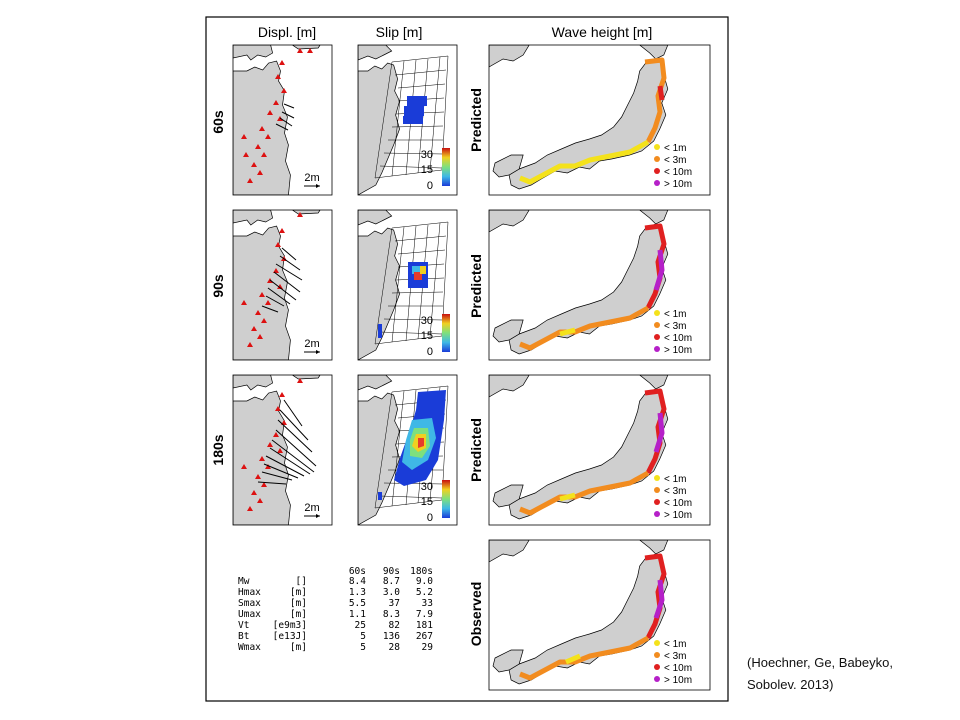 Image resolution: width=960 pixels, height=720 pixels. Describe the element at coordinates (287, 32) in the screenshot. I see `column-title-displ: Displ. [m]` at that location.